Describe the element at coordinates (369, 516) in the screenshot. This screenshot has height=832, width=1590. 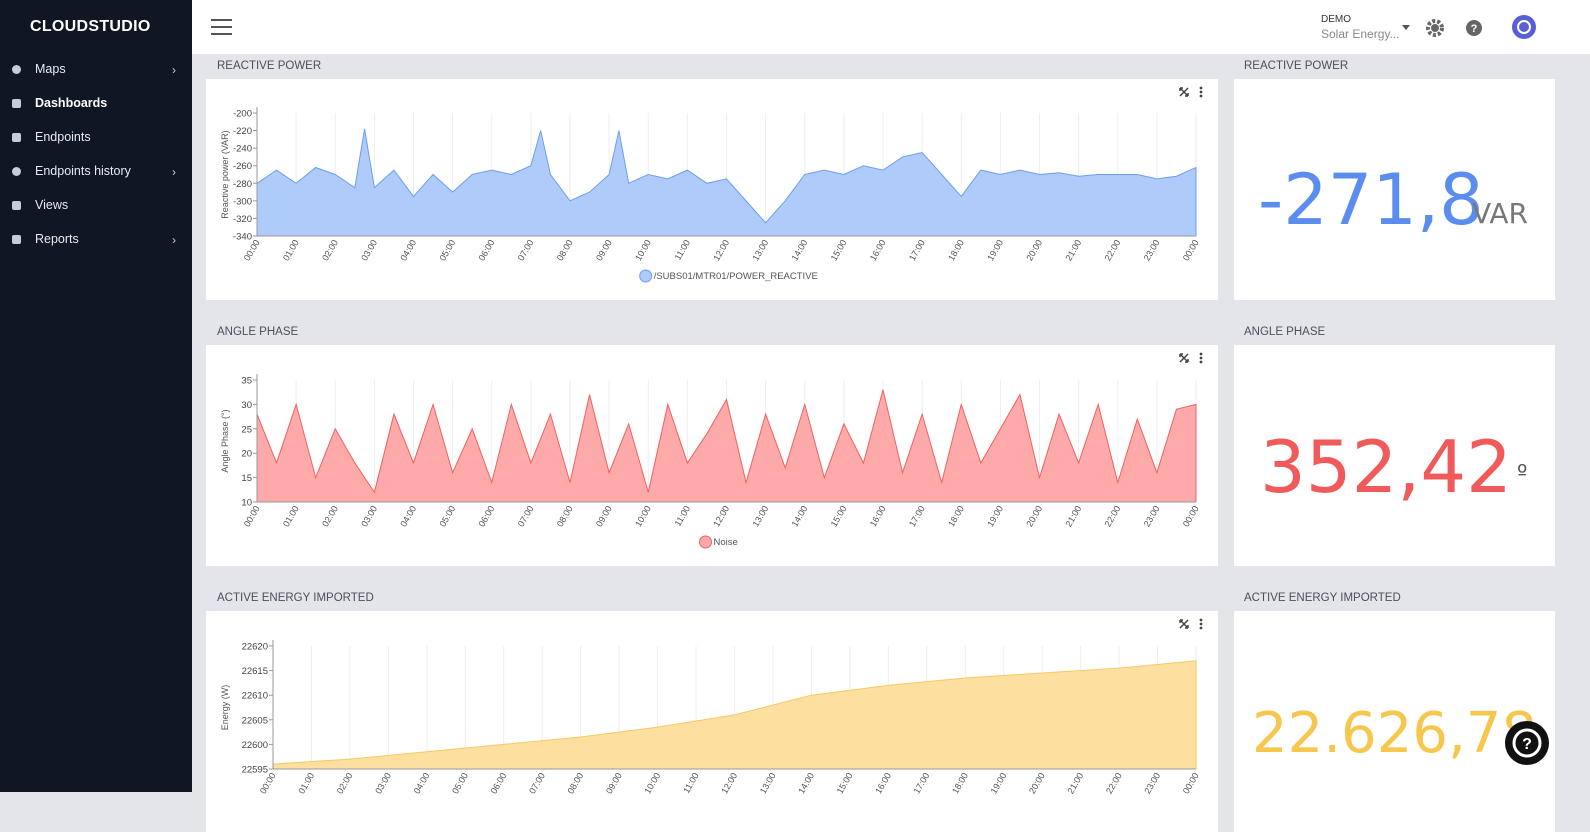
I see `x-tick-label: 03:00` at that location.